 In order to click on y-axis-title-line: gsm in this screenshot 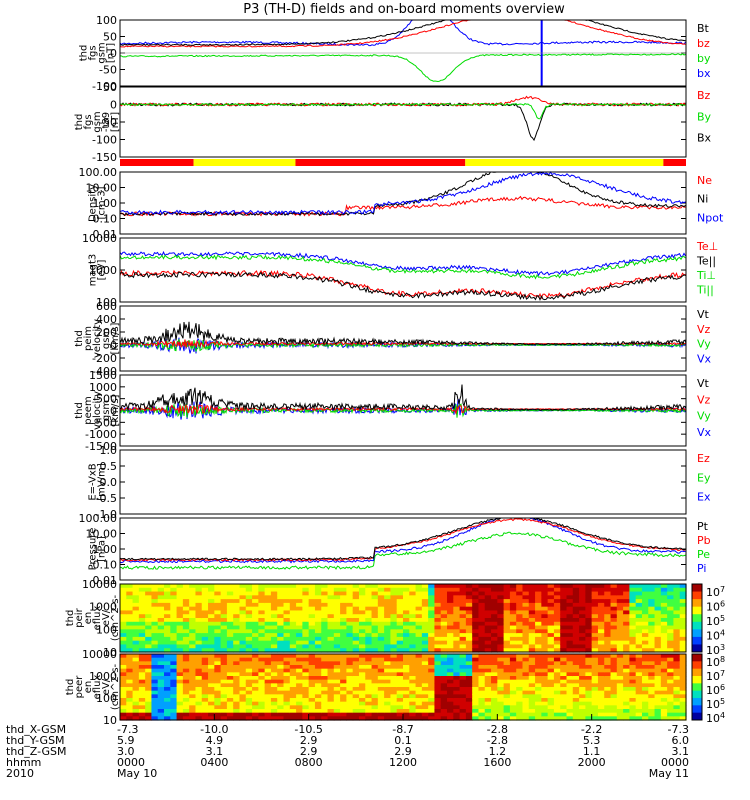, I will do `click(102, 52)`.